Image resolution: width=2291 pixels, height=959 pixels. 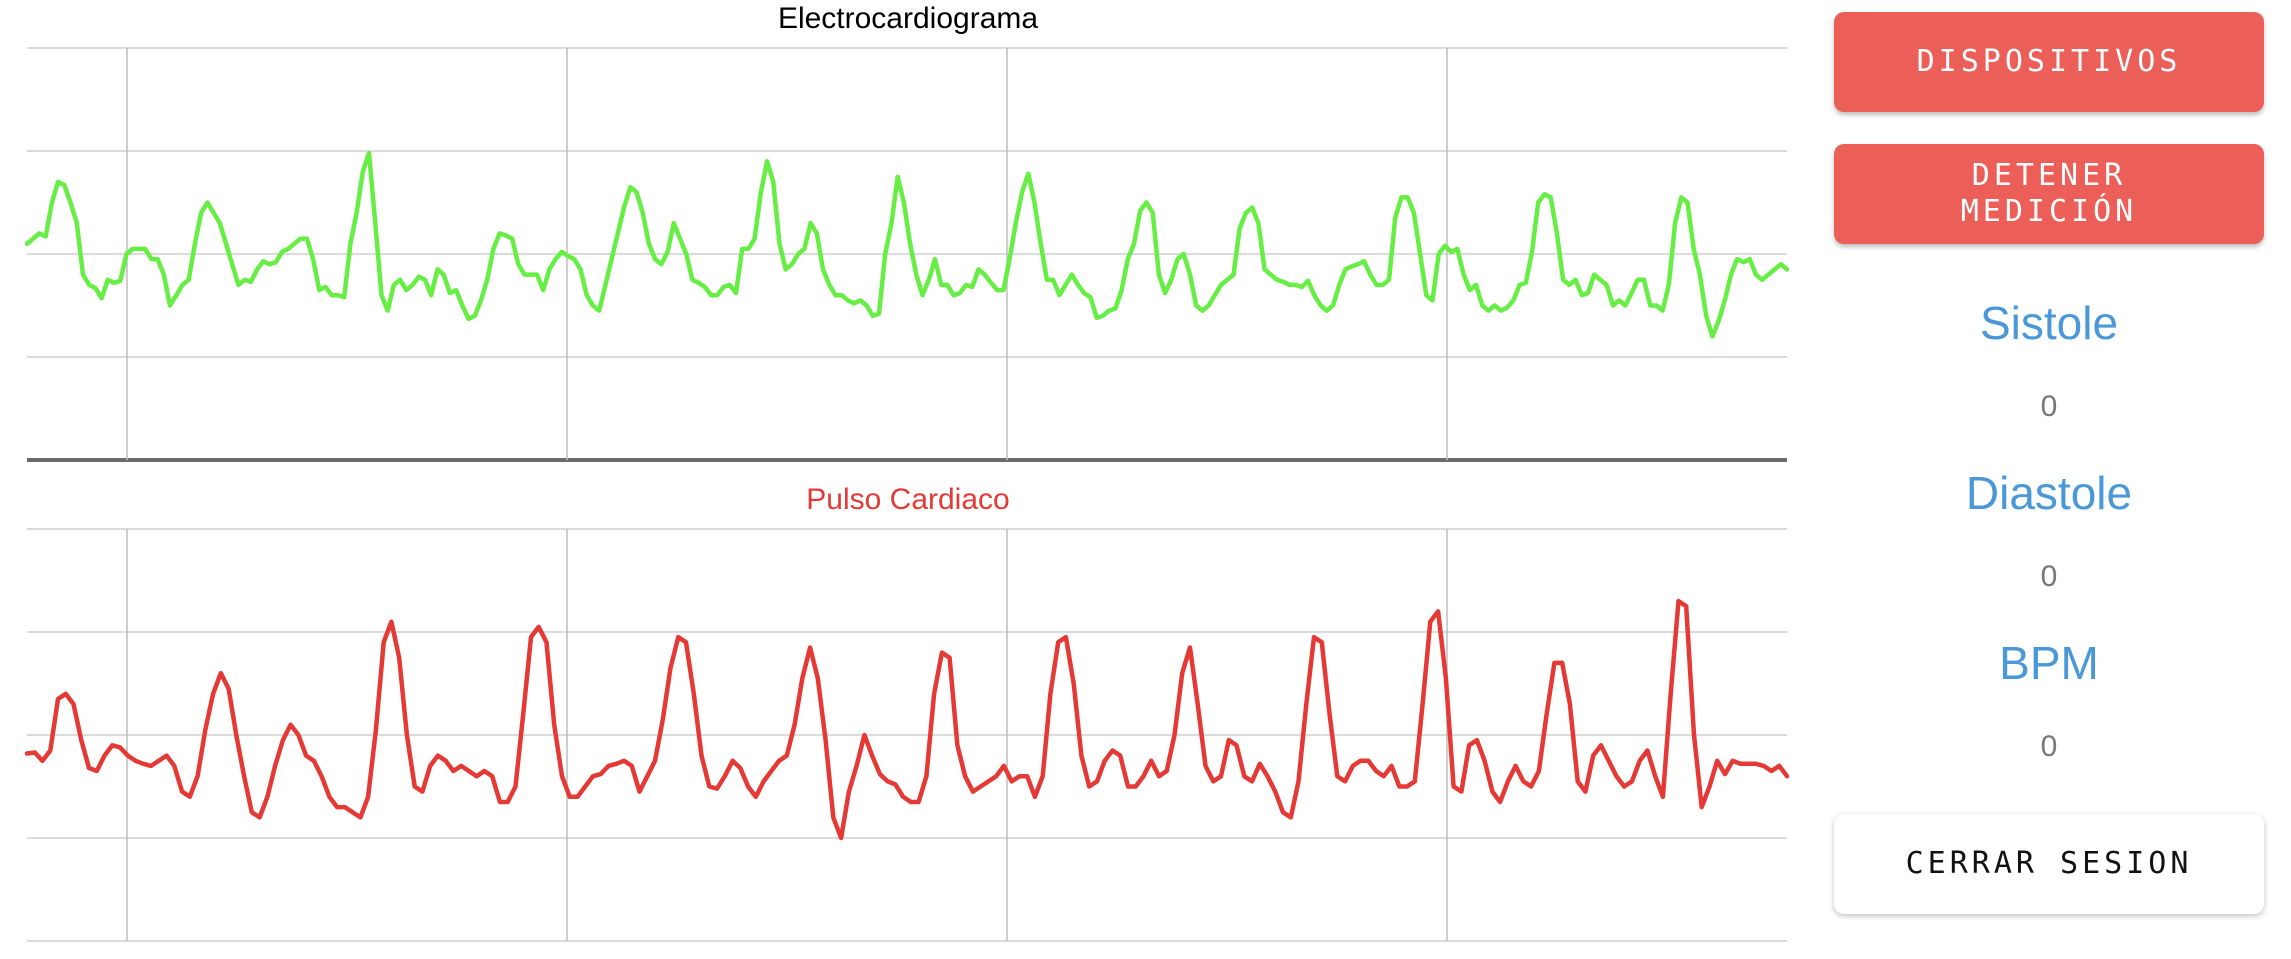 What do you see at coordinates (908, 18) in the screenshot?
I see `ecg-chart-title: Electrocardiograma` at bounding box center [908, 18].